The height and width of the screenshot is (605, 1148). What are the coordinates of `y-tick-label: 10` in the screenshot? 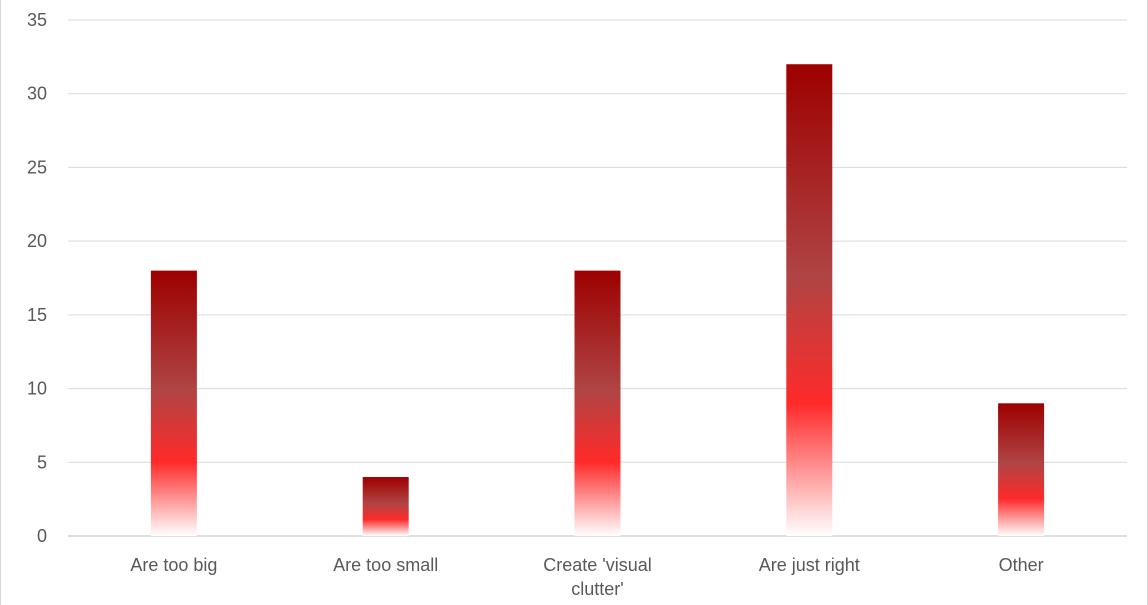 It's located at (37, 389).